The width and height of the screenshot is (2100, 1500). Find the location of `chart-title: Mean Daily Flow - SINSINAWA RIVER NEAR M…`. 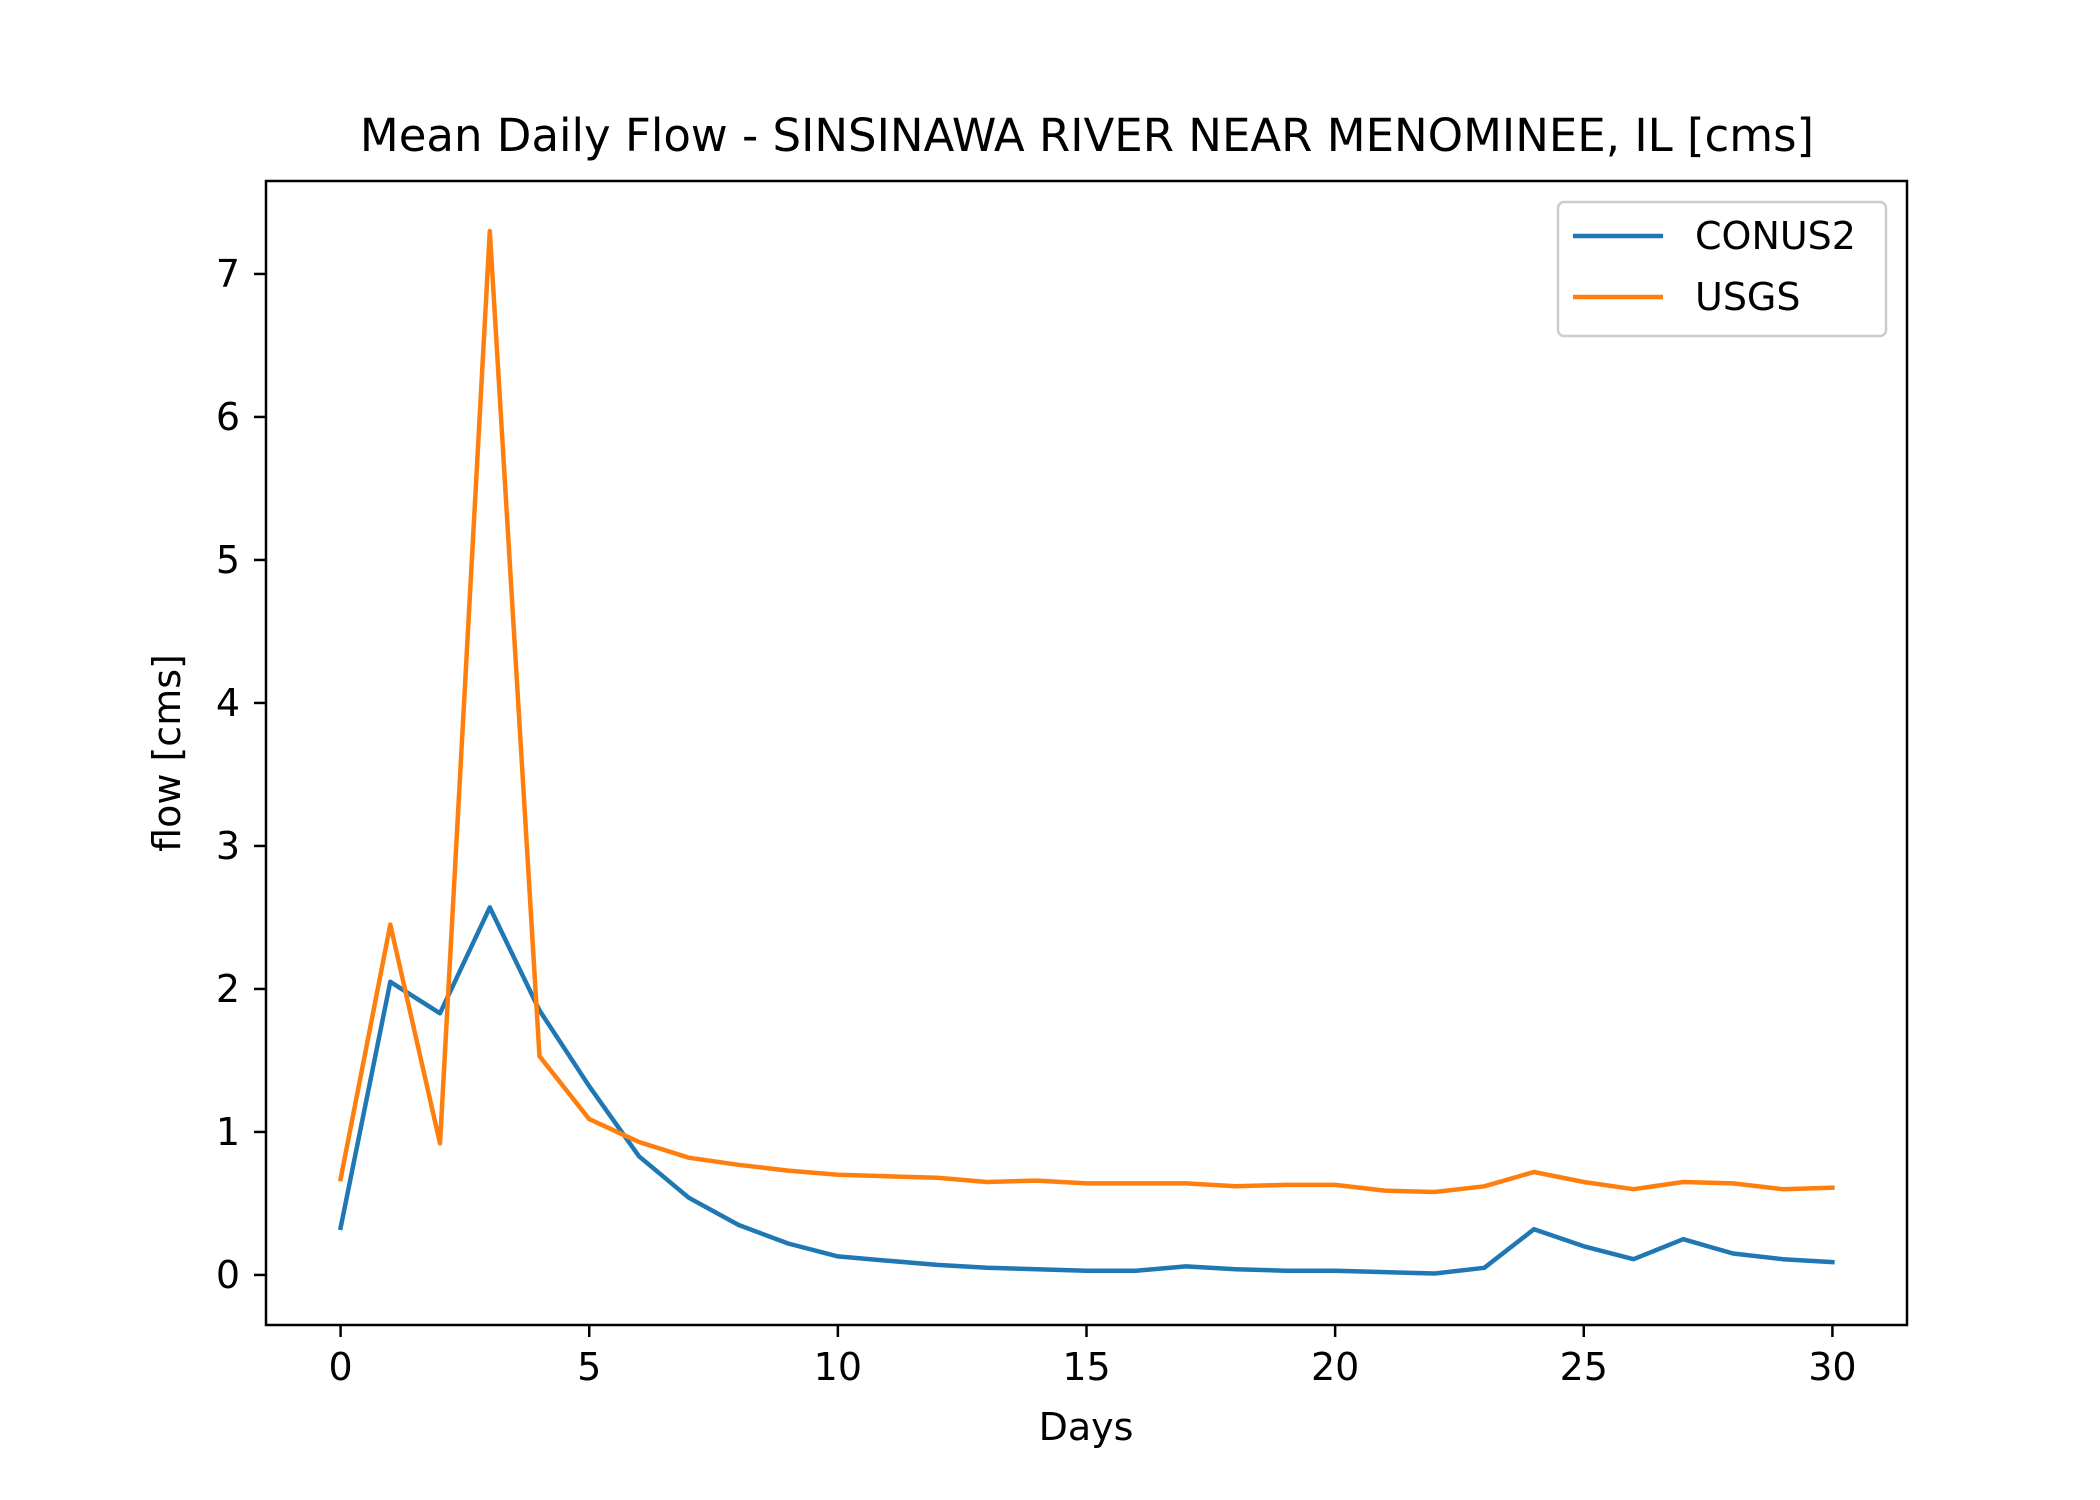

chart-title: Mean Daily Flow - SINSINAWA RIVER NEAR M… is located at coordinates (1087, 135).